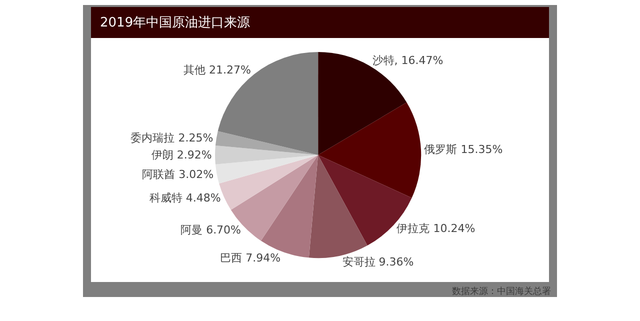 This screenshot has height=321, width=640. I want to click on slice-label: 科威特 4.48%, so click(185, 198).